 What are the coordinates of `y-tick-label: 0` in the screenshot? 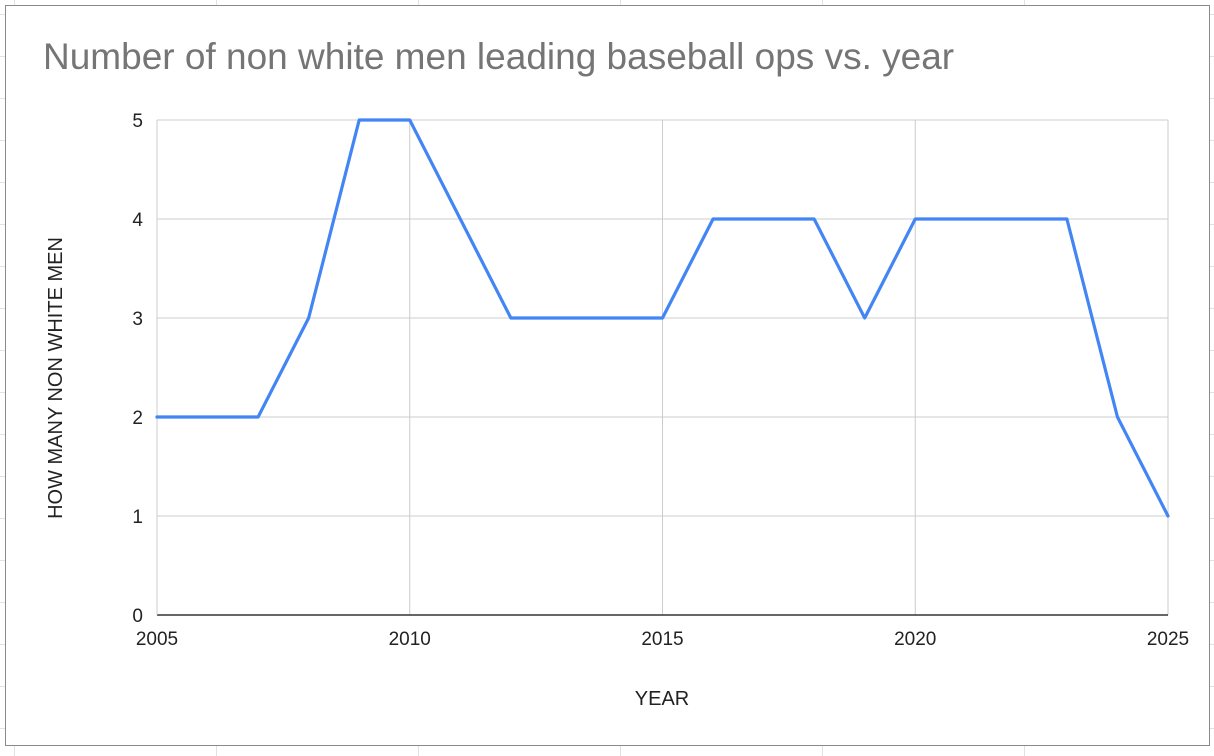 It's located at (137, 616).